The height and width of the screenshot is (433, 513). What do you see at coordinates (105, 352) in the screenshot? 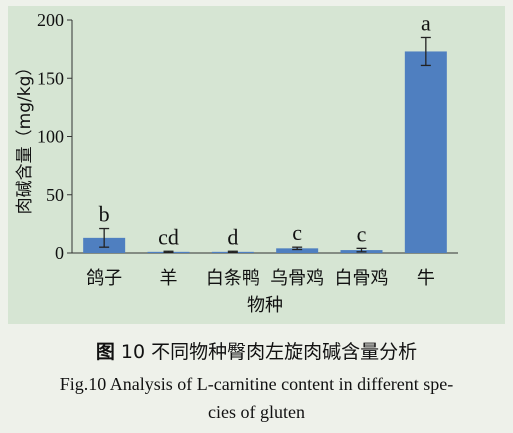
I see `figure-label: 图` at bounding box center [105, 352].